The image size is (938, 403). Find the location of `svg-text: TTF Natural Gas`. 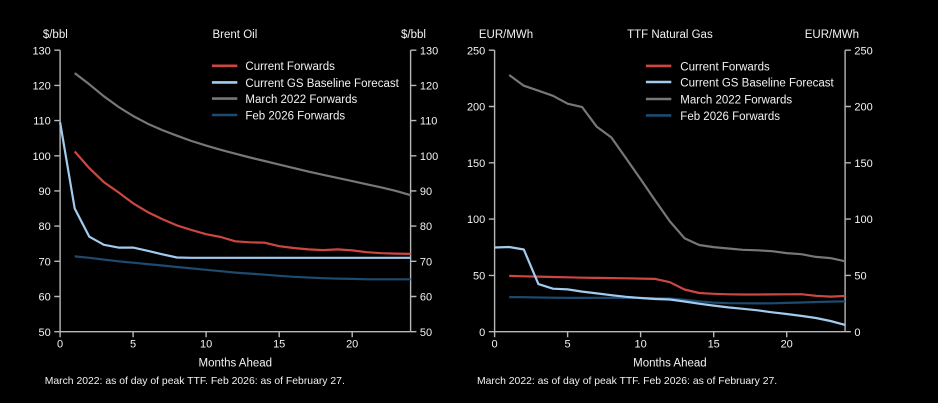

svg-text: TTF Natural Gas is located at coordinates (670, 35).